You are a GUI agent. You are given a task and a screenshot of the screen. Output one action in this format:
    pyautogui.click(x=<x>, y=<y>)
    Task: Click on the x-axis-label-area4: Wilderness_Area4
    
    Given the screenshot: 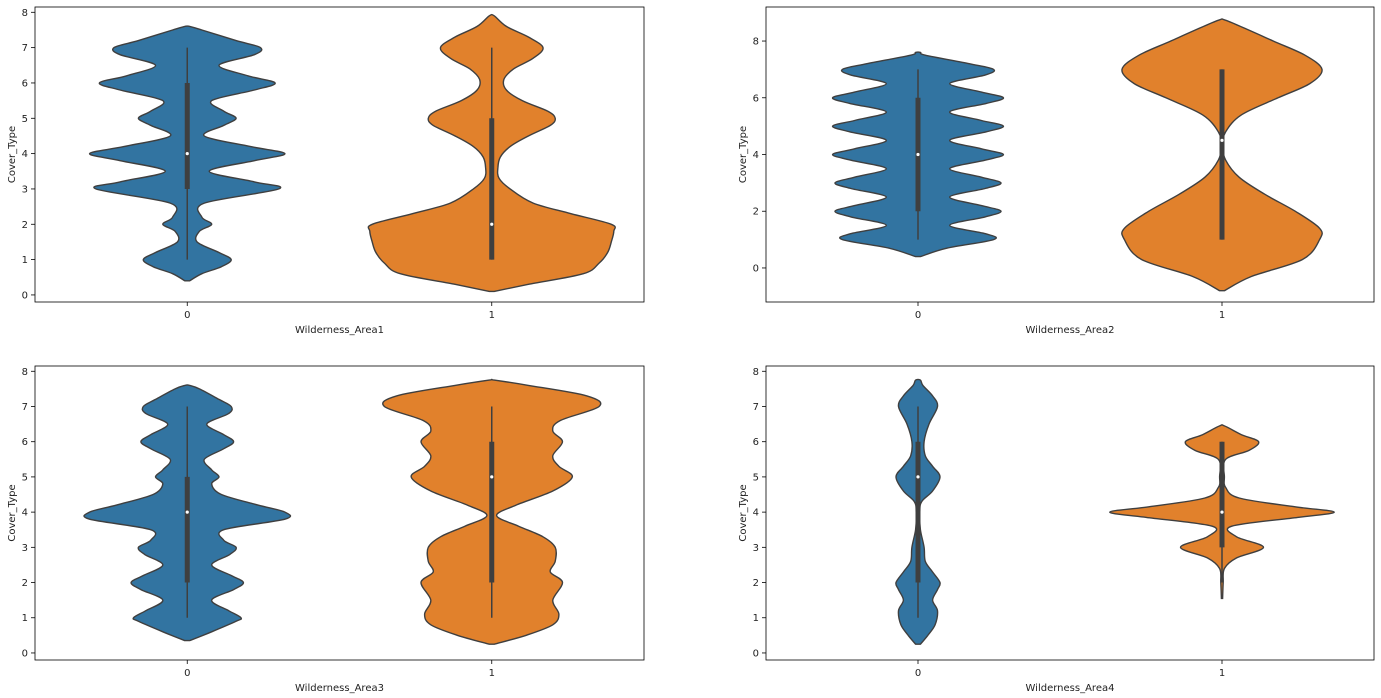 What is the action you would take?
    pyautogui.click(x=1070, y=688)
    